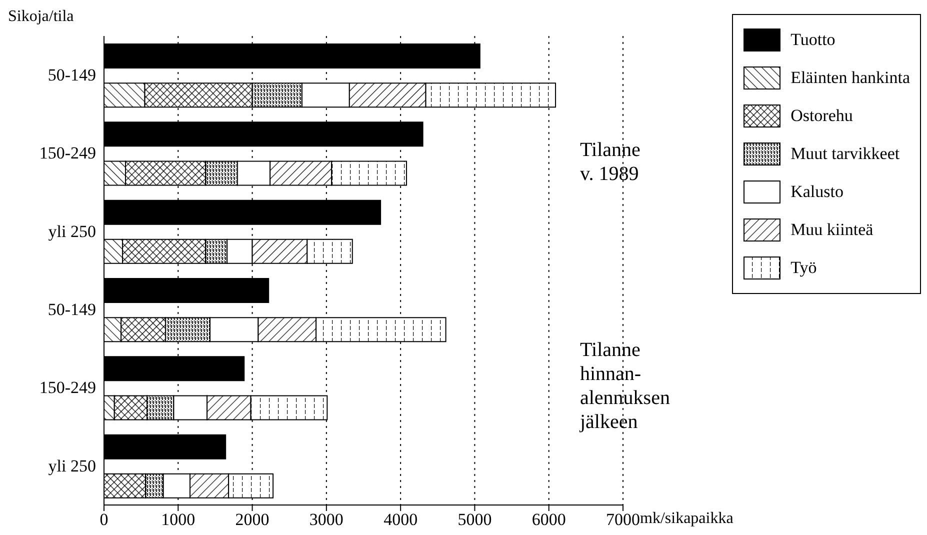 This screenshot has width=927, height=535. Describe the element at coordinates (832, 230) in the screenshot. I see `legend-label: Muu kiinteä` at that location.